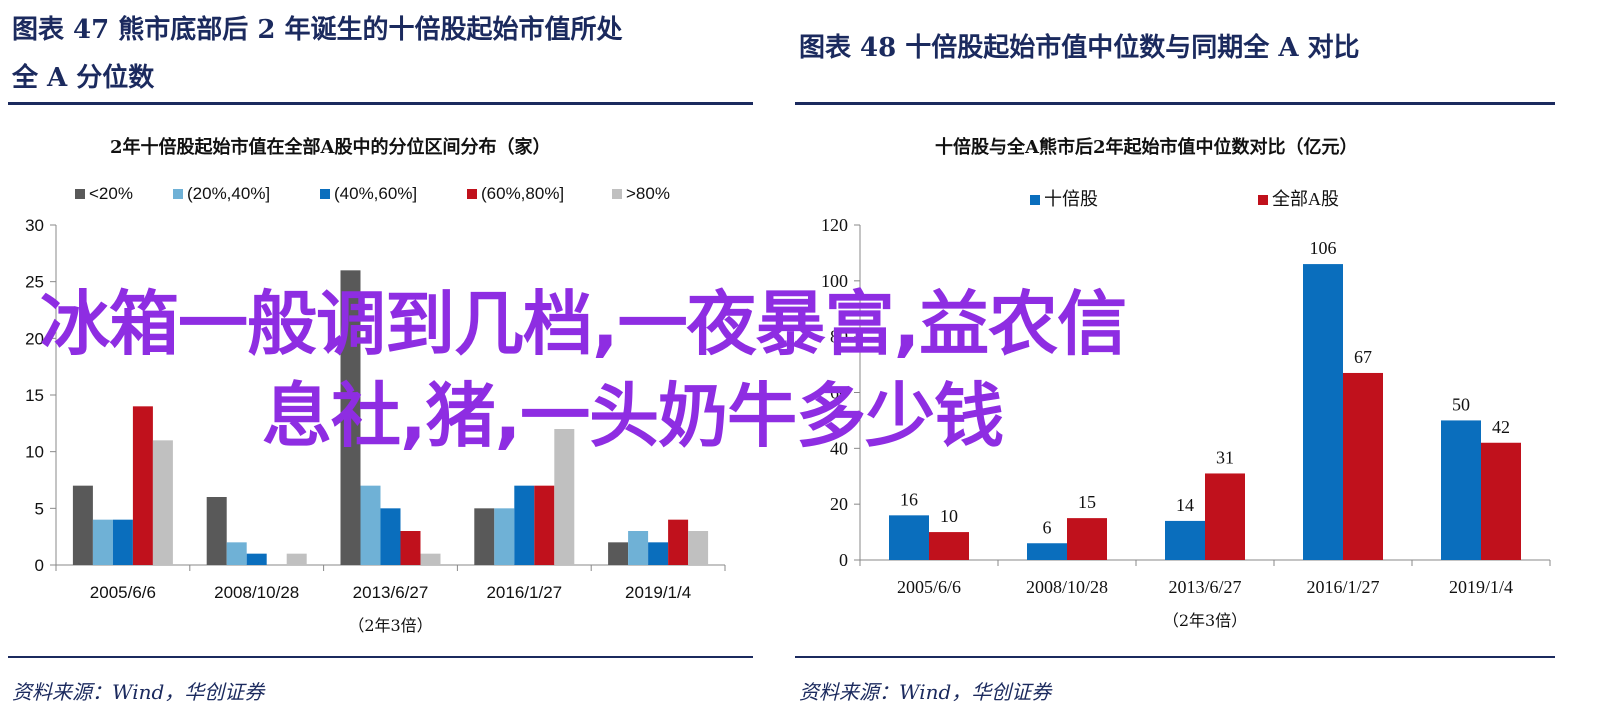 The height and width of the screenshot is (726, 1598). What do you see at coordinates (949, 516) in the screenshot?
I see `data-label: 10` at bounding box center [949, 516].